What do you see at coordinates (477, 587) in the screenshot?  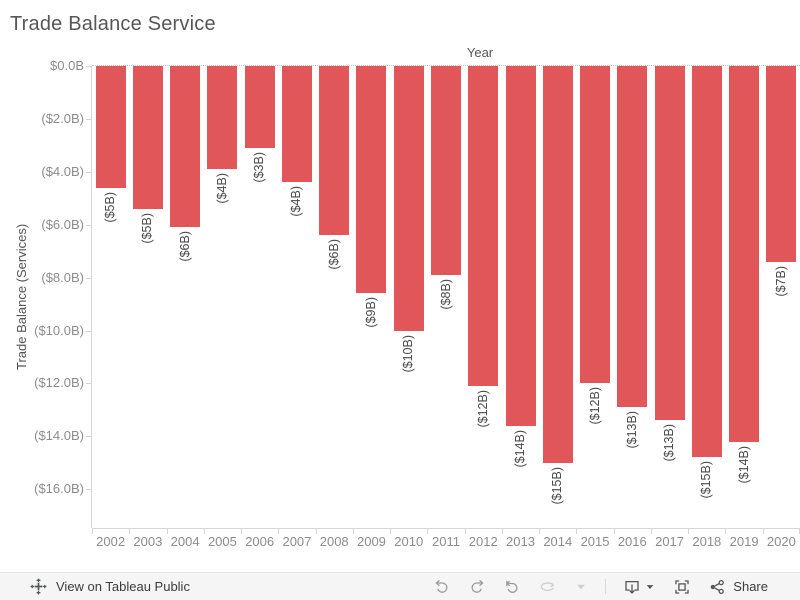 I see `redo-button` at bounding box center [477, 587].